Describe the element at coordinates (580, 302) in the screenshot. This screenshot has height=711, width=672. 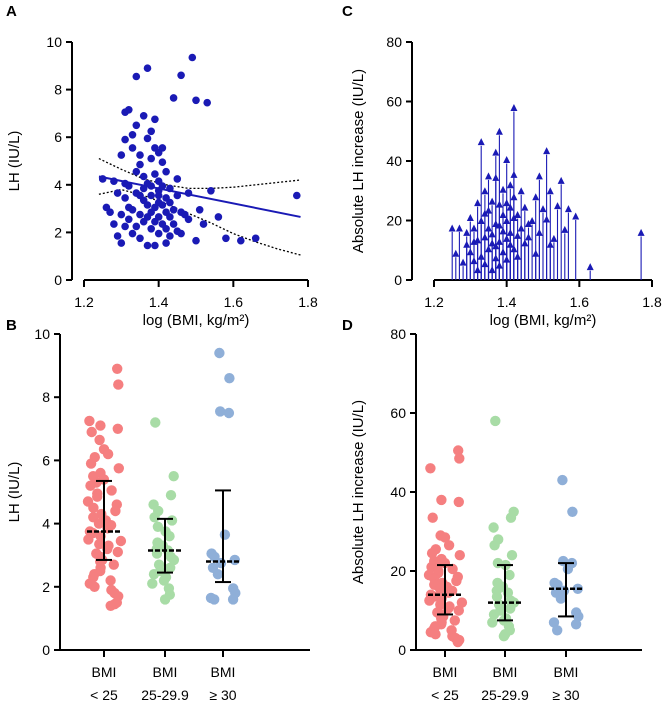
I see `x-tick-label: 1.6` at that location.